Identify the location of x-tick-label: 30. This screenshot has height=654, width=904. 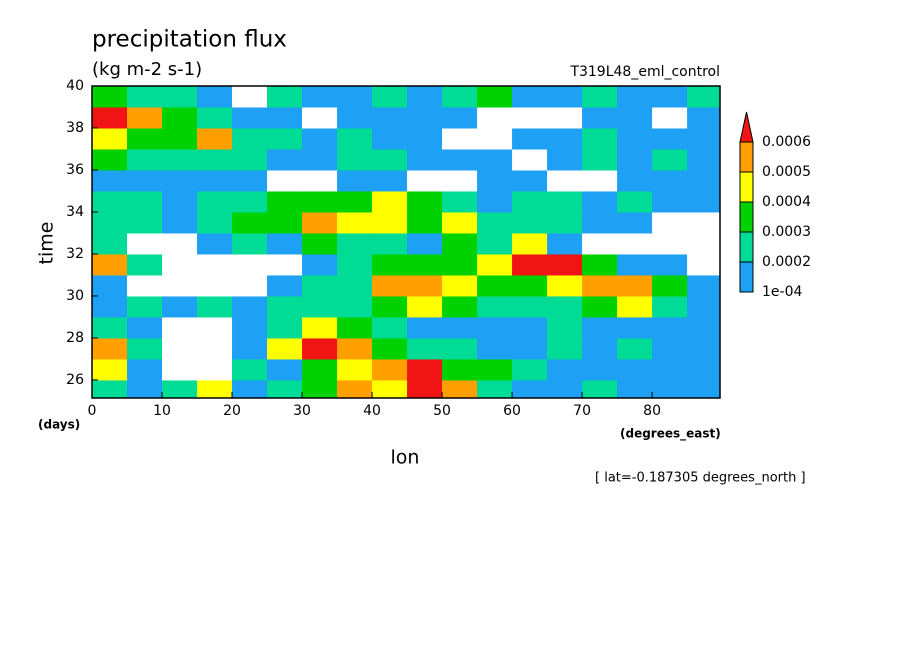
(302, 411).